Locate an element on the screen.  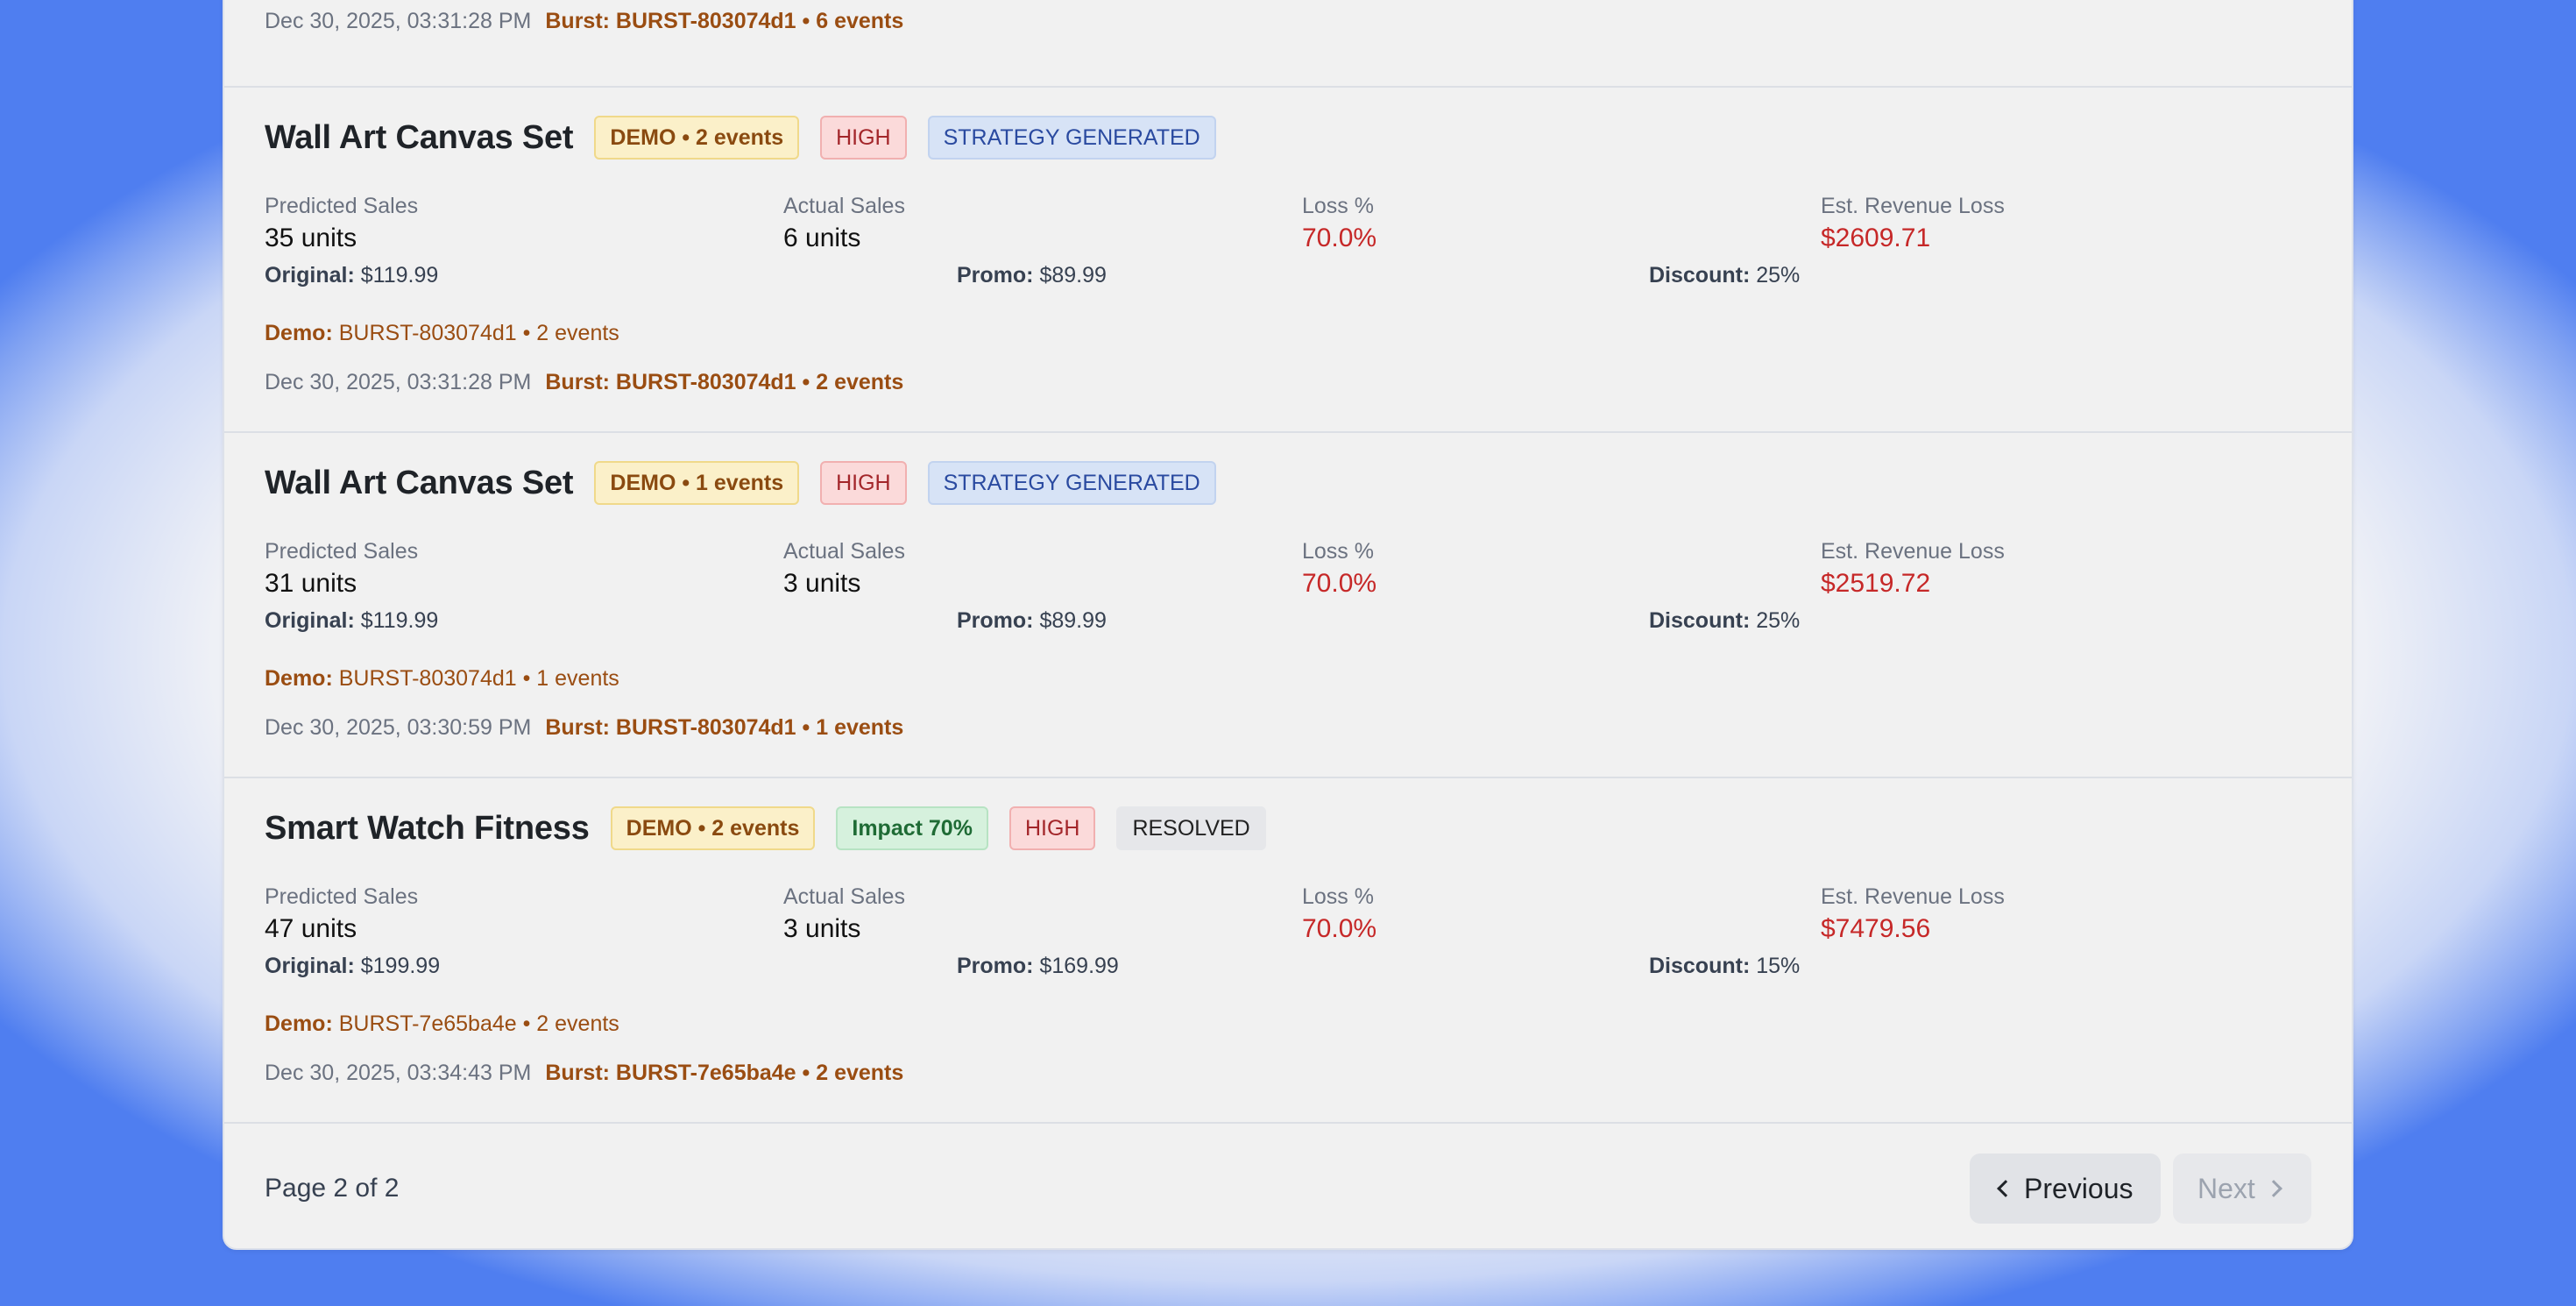
demo-badge: DEMO • 2 events is located at coordinates (697, 138).